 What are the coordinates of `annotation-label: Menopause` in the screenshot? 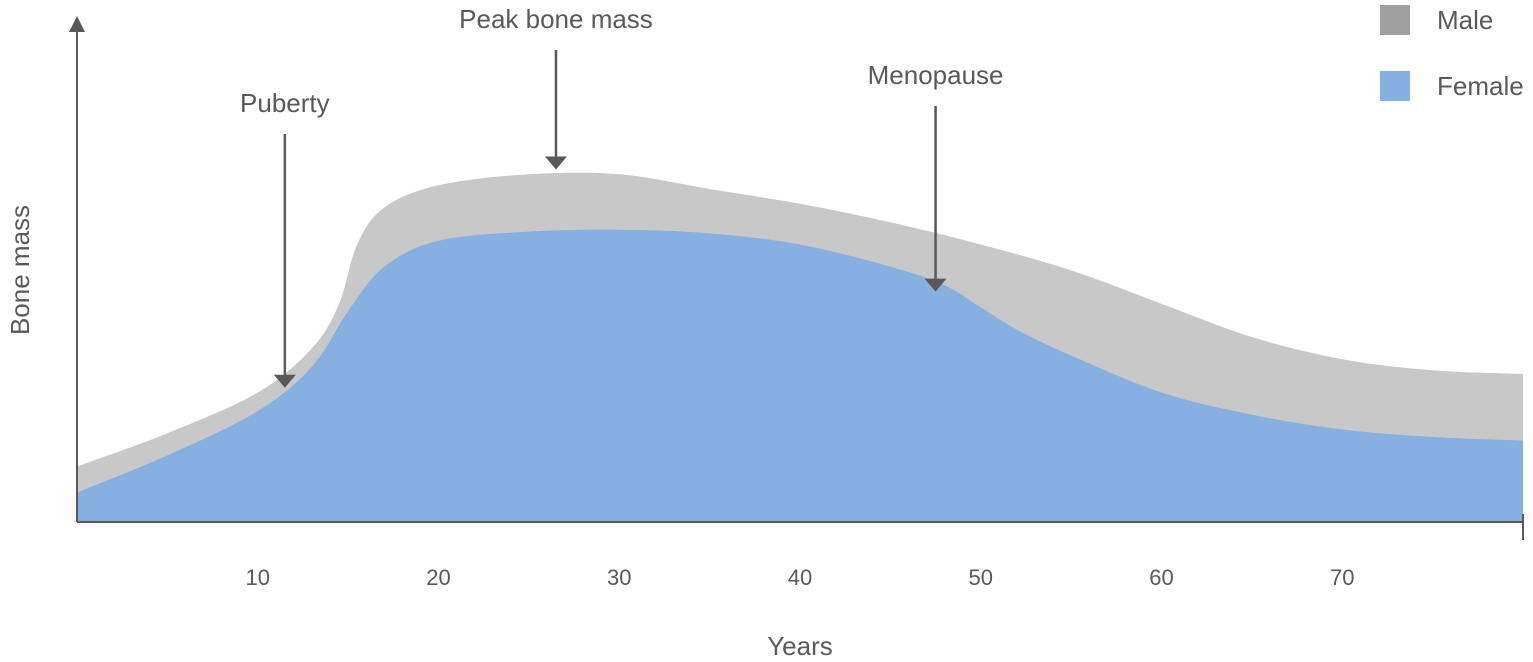 It's located at (936, 75).